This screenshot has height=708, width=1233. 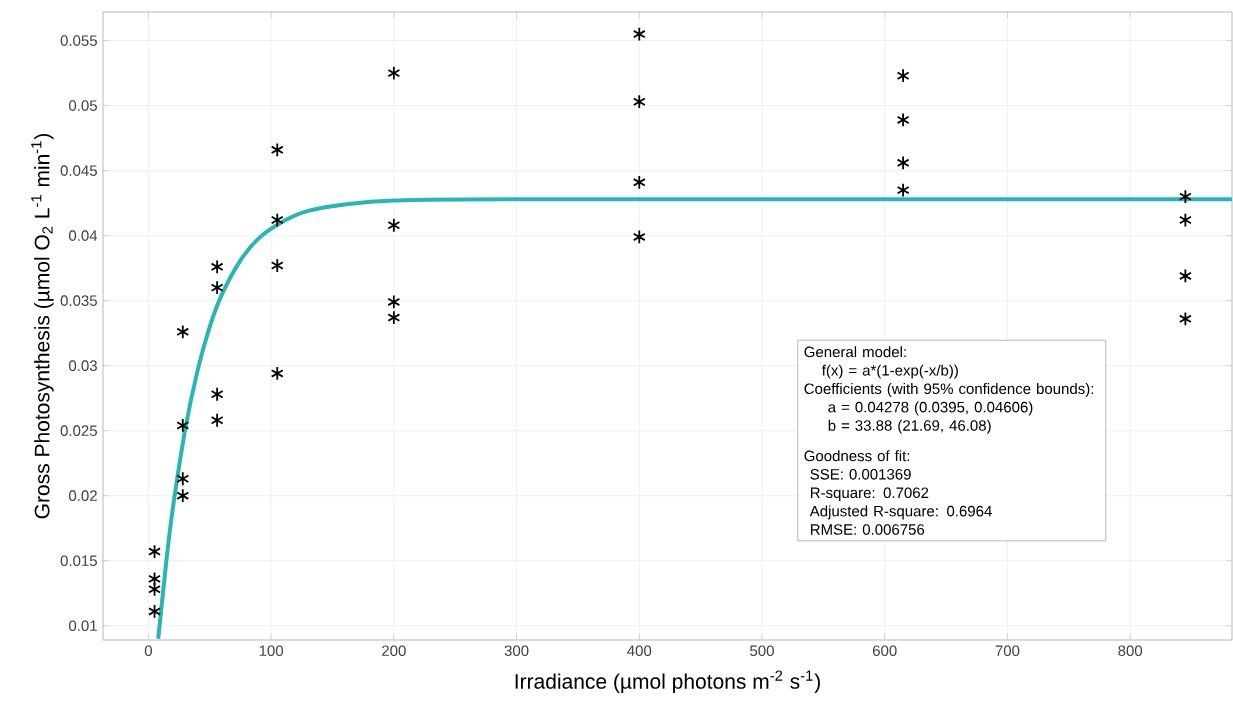 I want to click on y-tick-label: 0.01, so click(x=83, y=626).